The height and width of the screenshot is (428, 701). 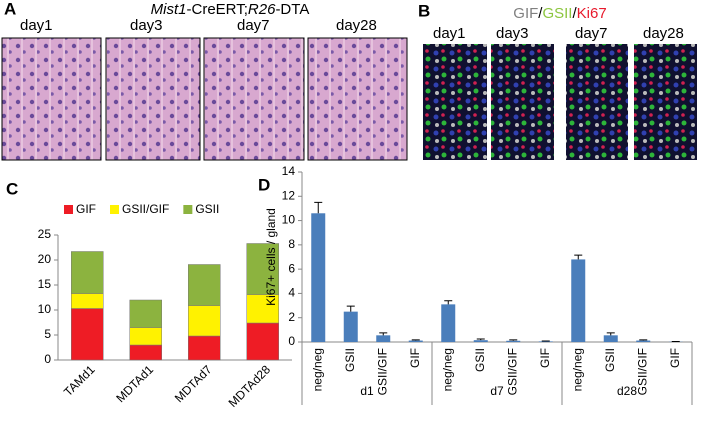 What do you see at coordinates (230, 9) in the screenshot?
I see `panel-title: Mist1-CreERT;R26-DTA` at bounding box center [230, 9].